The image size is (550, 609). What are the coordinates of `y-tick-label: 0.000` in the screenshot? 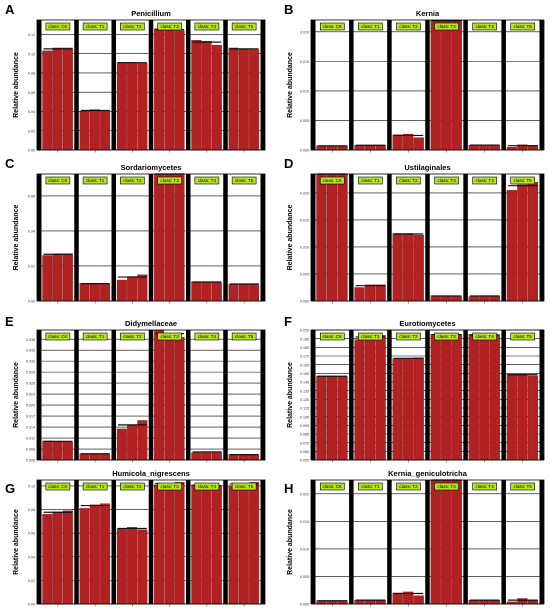 It's located at (304, 302).